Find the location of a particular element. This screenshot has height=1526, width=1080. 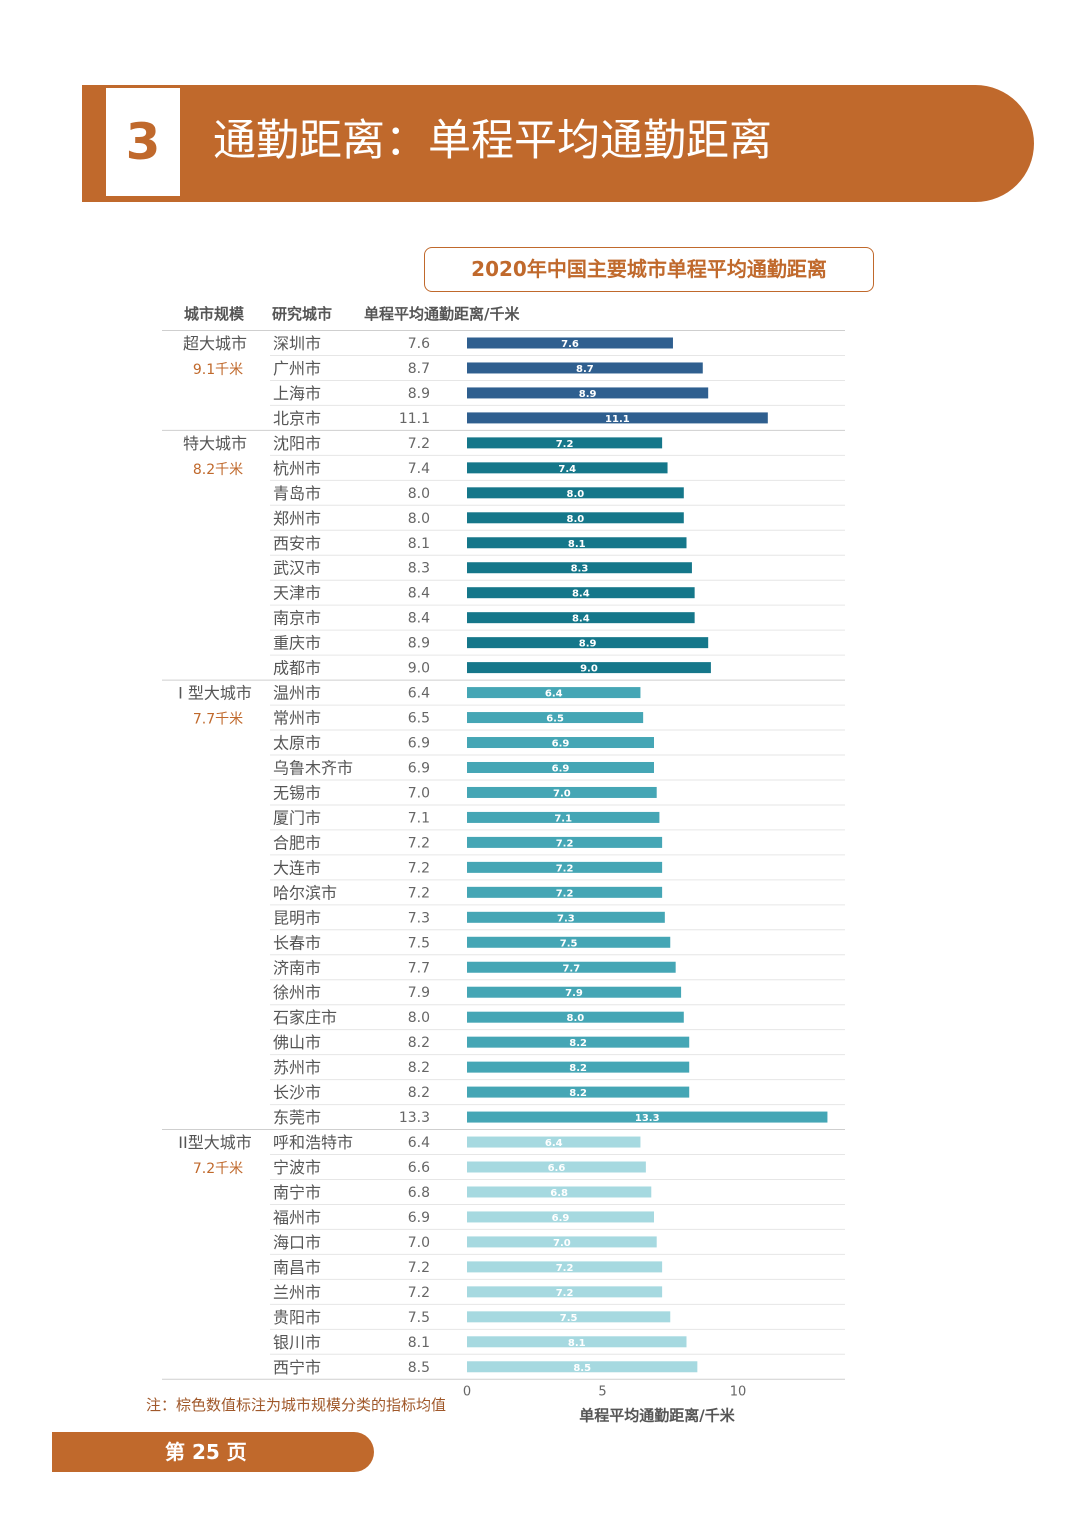

city-label: 青岛市 is located at coordinates (297, 493).